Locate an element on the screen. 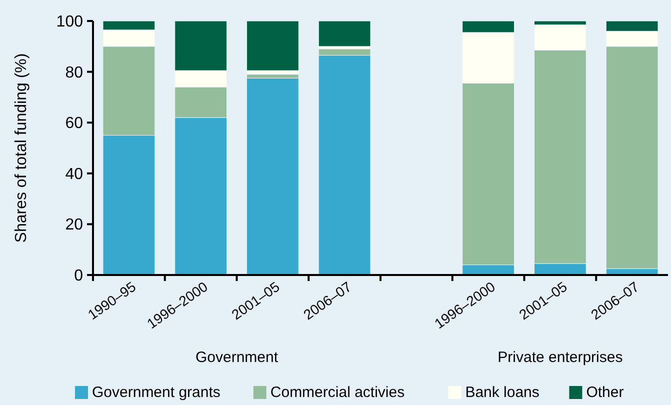 Image resolution: width=671 pixels, height=405 pixels. y-tick-label: 40 is located at coordinates (74, 174).